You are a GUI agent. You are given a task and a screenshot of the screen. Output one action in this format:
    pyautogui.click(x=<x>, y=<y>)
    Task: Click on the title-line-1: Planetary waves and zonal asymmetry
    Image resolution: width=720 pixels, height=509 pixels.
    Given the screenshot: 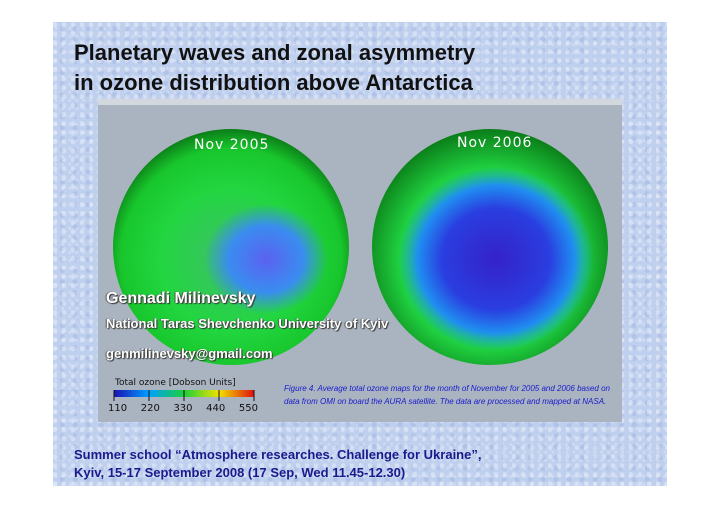 What is the action you would take?
    pyautogui.click(x=275, y=52)
    